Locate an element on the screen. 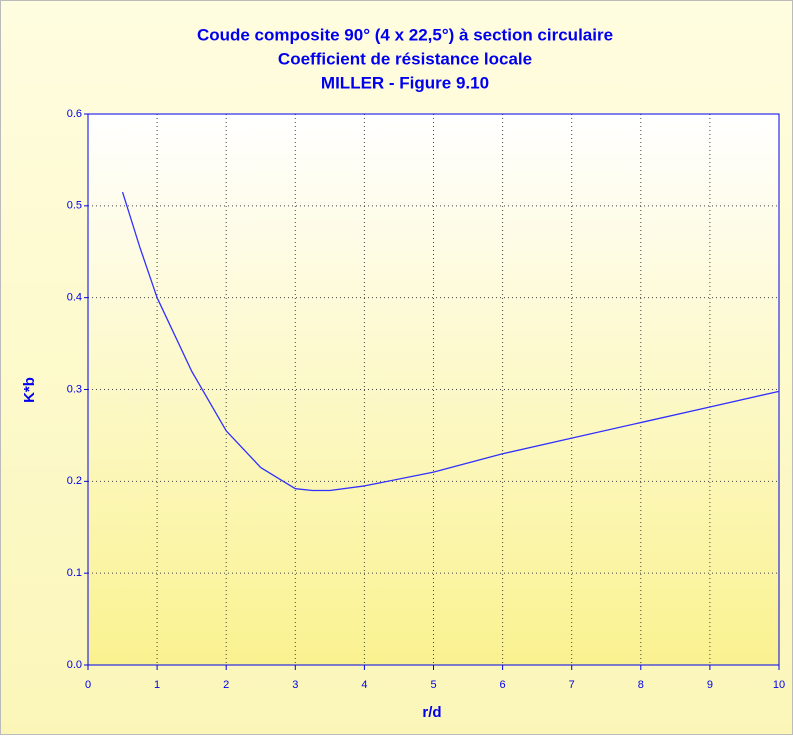 The image size is (793, 740). y-tick-label: 0.0 is located at coordinates (74, 665).